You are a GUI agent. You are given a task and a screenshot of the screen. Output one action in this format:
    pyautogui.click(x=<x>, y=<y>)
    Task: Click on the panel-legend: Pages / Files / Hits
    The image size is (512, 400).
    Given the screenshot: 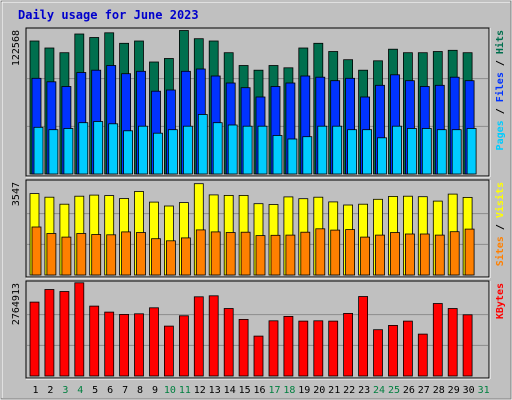 What is the action you would take?
    pyautogui.click(x=500, y=90)
    